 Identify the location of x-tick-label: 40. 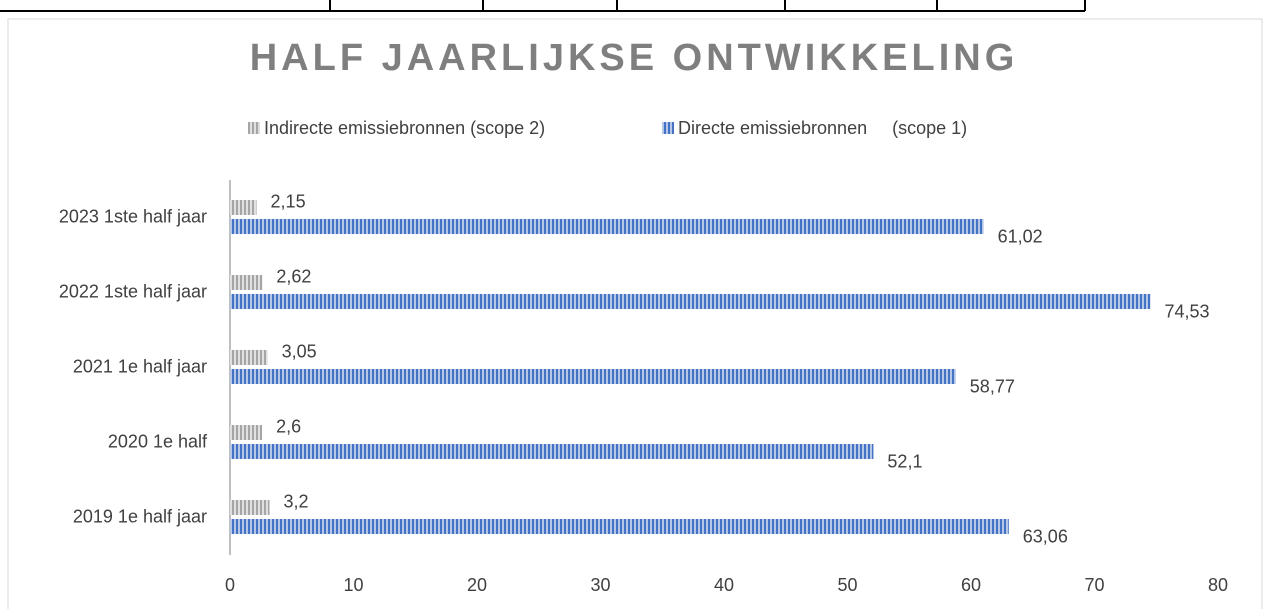
(724, 585).